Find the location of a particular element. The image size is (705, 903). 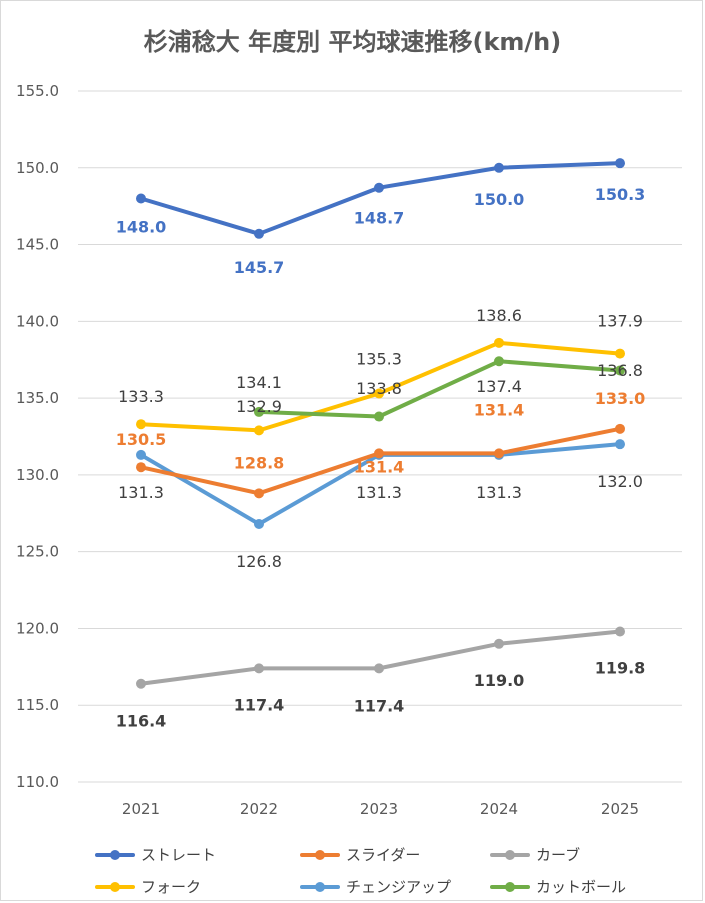

data-label: 138.6 is located at coordinates (499, 315).